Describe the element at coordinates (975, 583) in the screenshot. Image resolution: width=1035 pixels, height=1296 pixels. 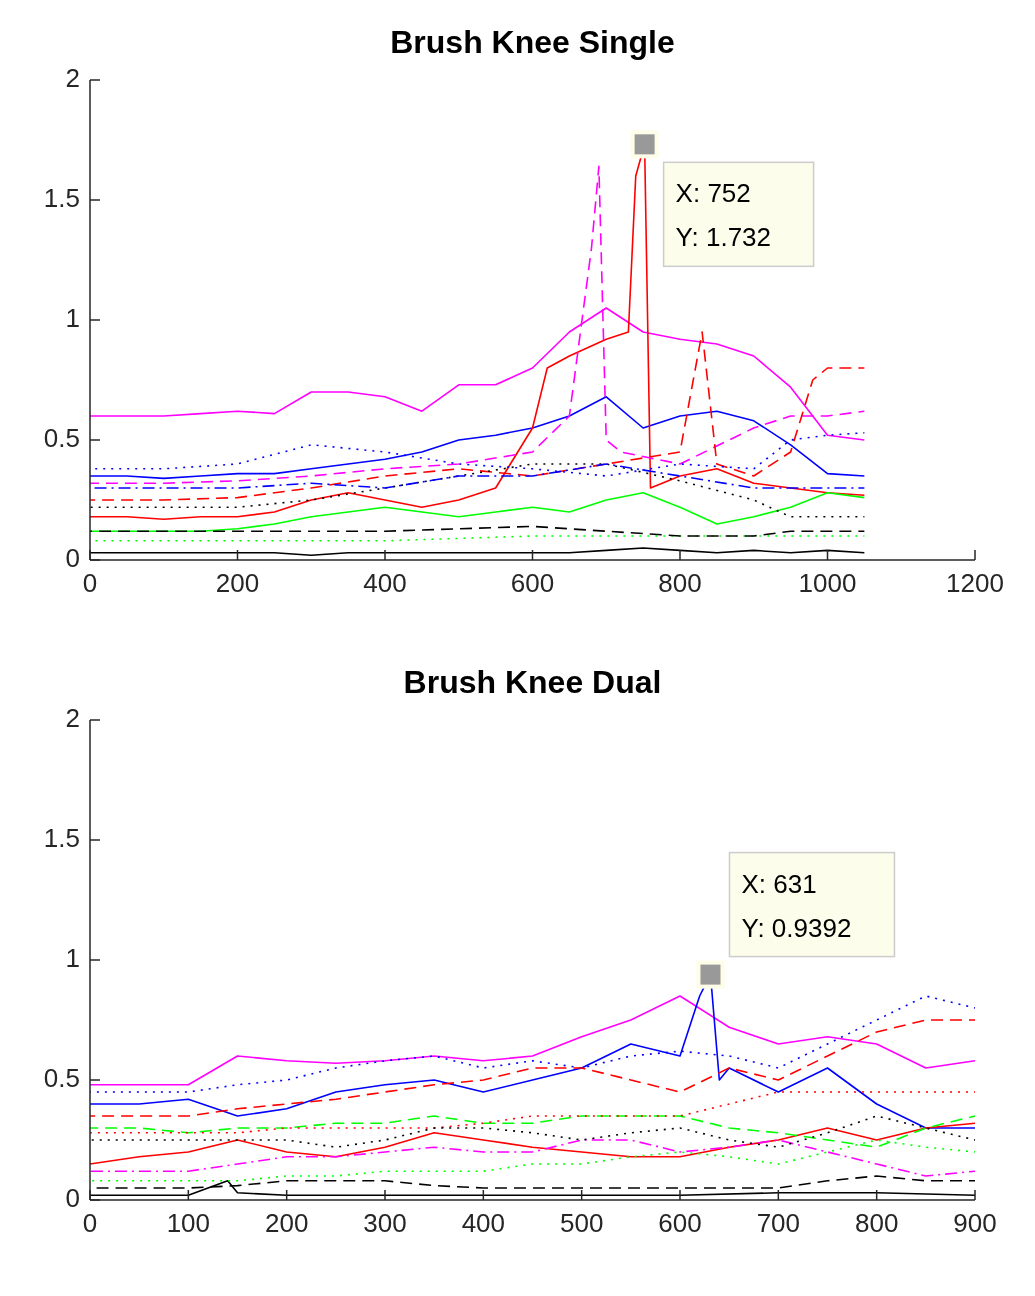
I see `x-tick-label: 1200` at that location.